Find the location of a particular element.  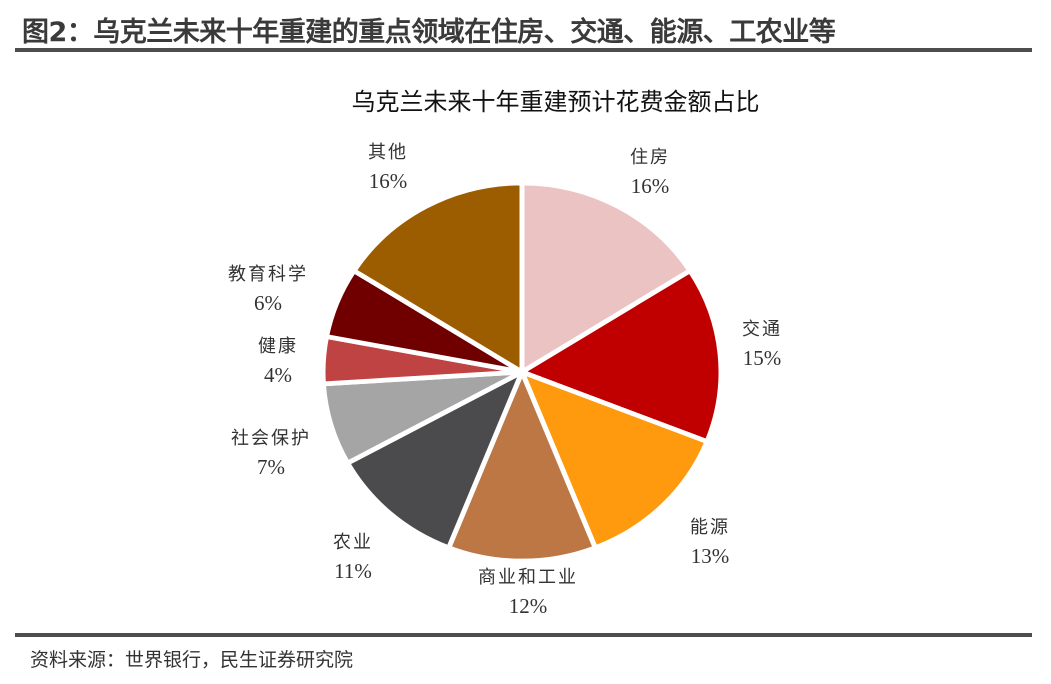

label-other: 其他 16% is located at coordinates (388, 167).